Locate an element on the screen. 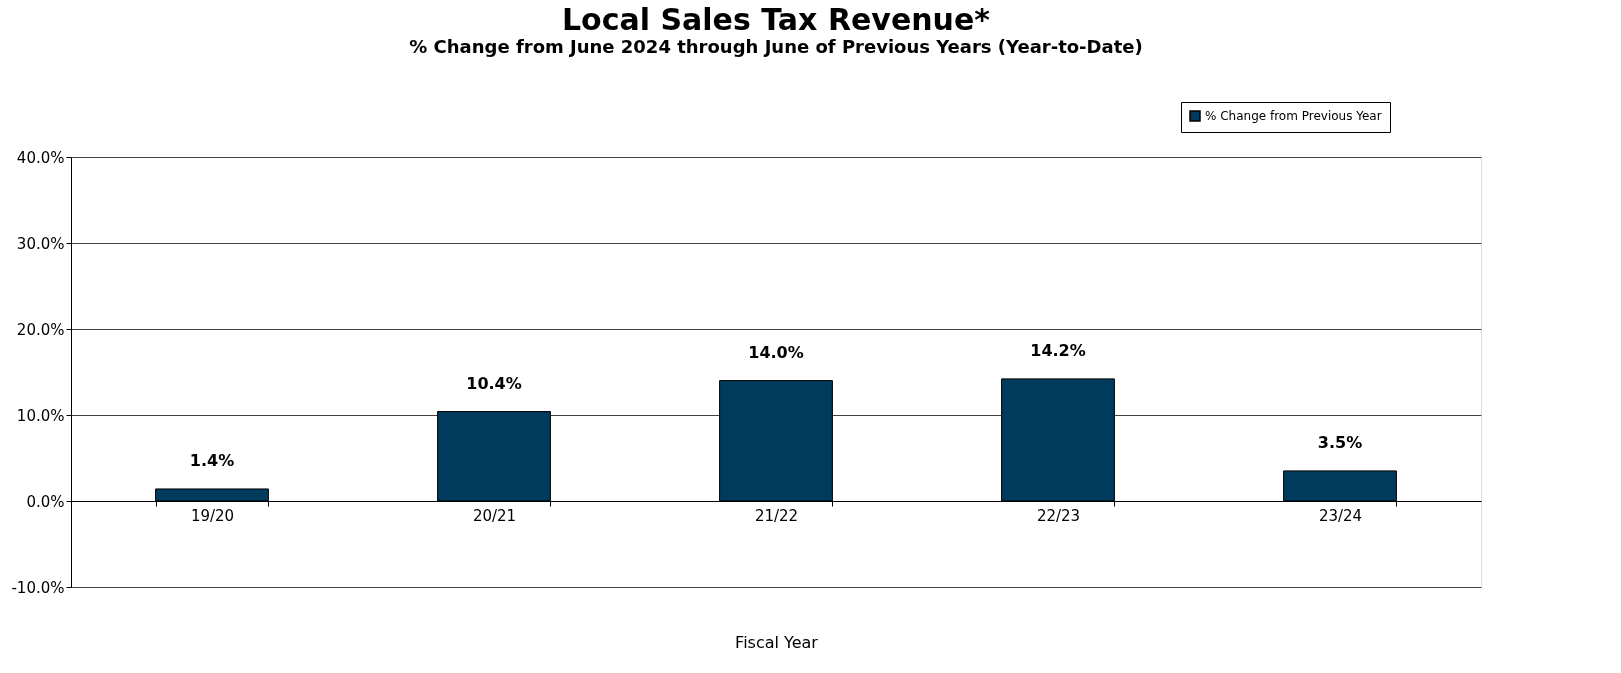 The width and height of the screenshot is (1621, 673). y-tick-label: 40.0% is located at coordinates (40, 157).